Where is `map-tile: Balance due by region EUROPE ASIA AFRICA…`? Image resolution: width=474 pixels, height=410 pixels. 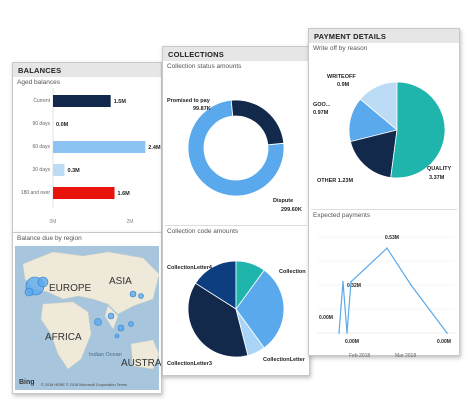
map-tile: Balance due by region EUROPE ASIA AFRICA… is located at coordinates (87, 313).